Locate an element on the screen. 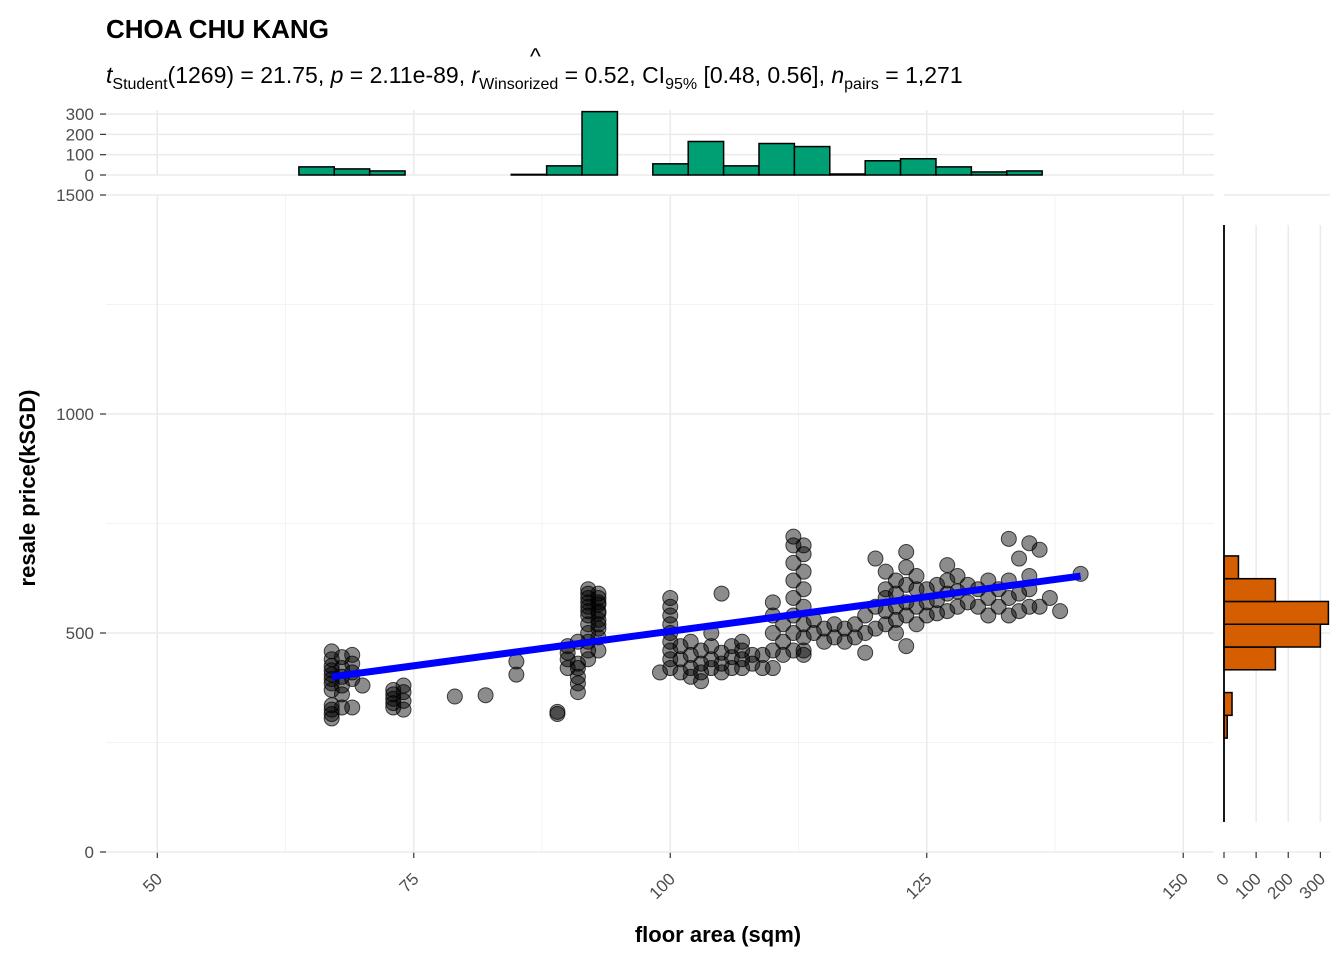 Image resolution: width=1344 pixels, height=960 pixels. y-hist-tick-label: 0 is located at coordinates (1223, 879).